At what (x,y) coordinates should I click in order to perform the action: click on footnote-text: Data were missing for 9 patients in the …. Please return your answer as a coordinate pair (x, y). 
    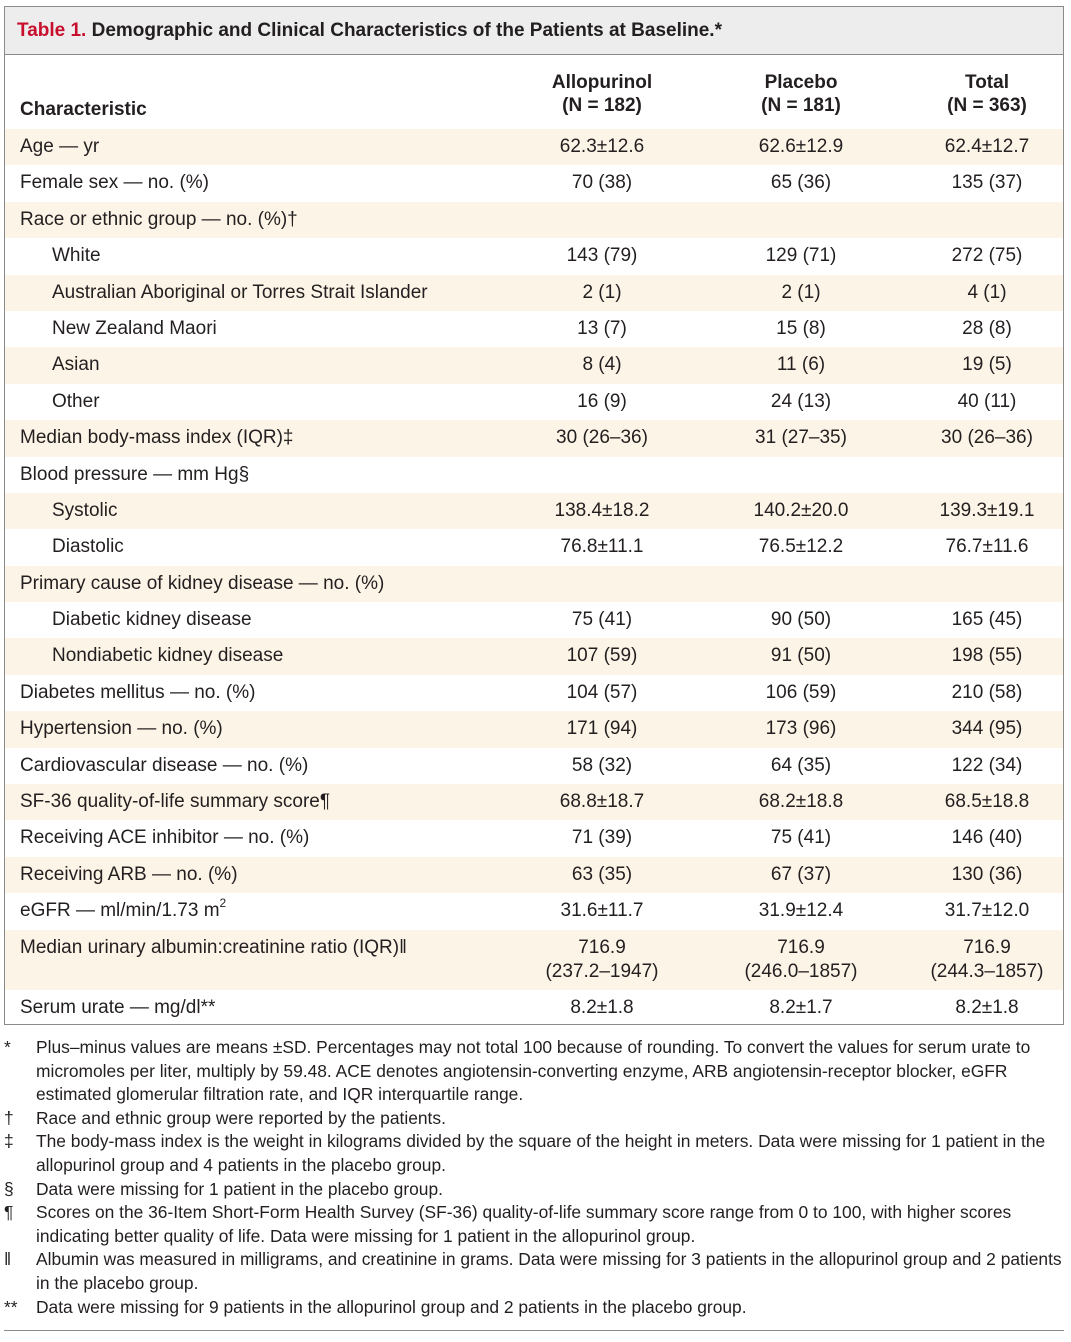
    Looking at the image, I should click on (391, 1306).